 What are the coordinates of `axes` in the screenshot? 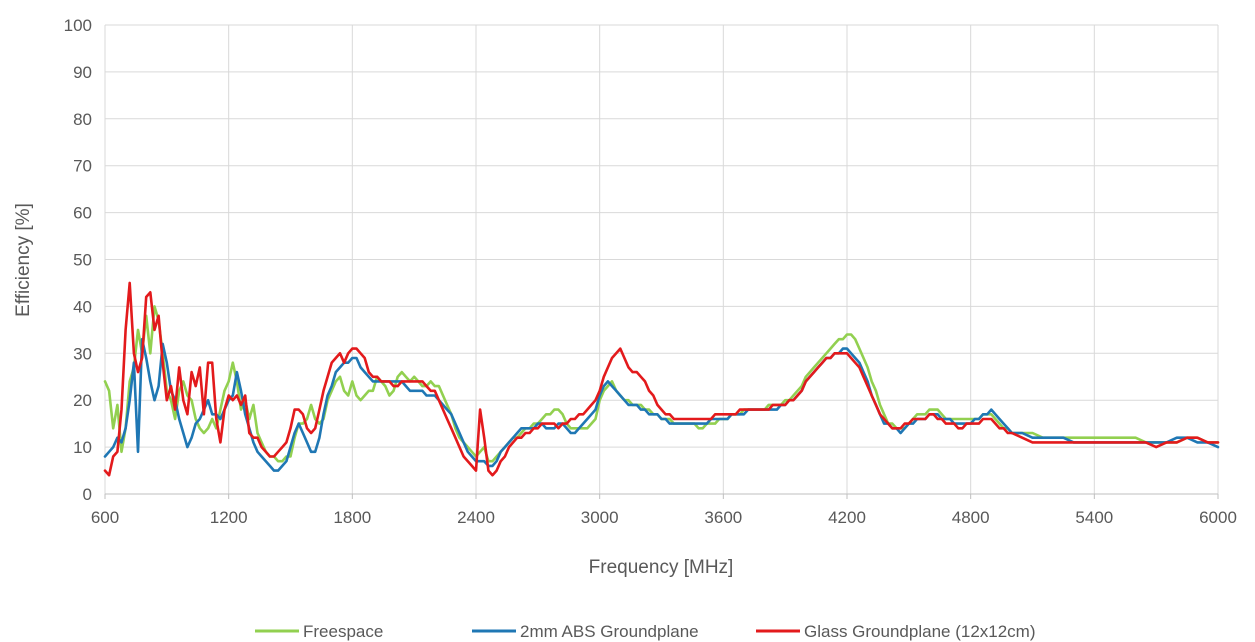 It's located at (661, 496).